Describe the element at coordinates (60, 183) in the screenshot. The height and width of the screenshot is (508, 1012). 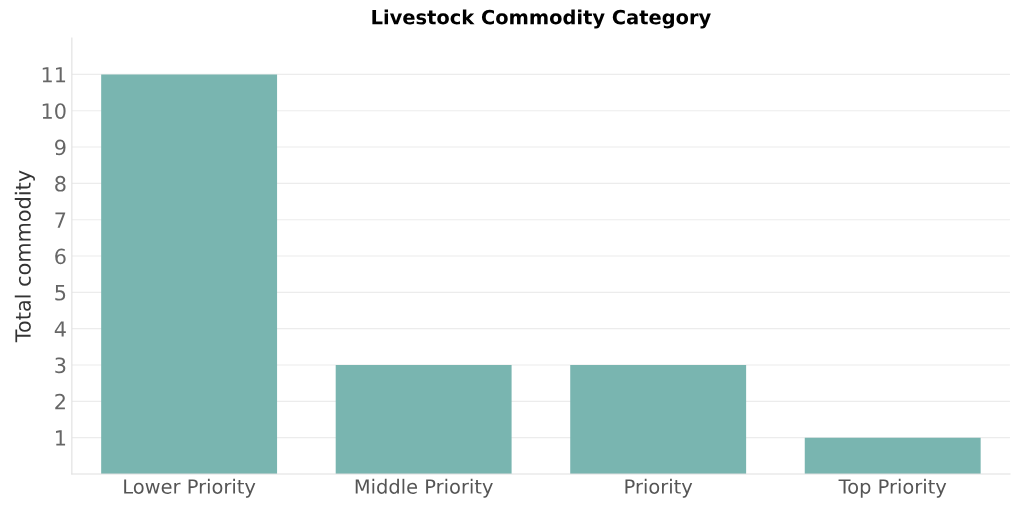
I see `y-tick-label: 8` at that location.